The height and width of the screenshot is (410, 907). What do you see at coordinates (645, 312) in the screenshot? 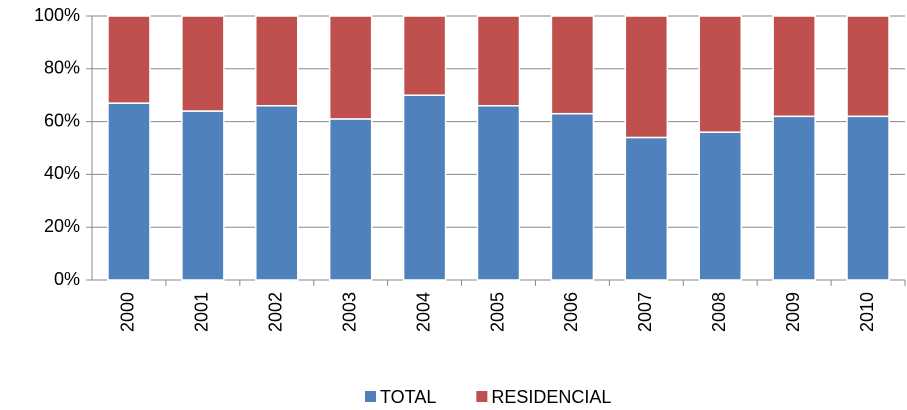
I see `x-tick-label: 2007` at bounding box center [645, 312].